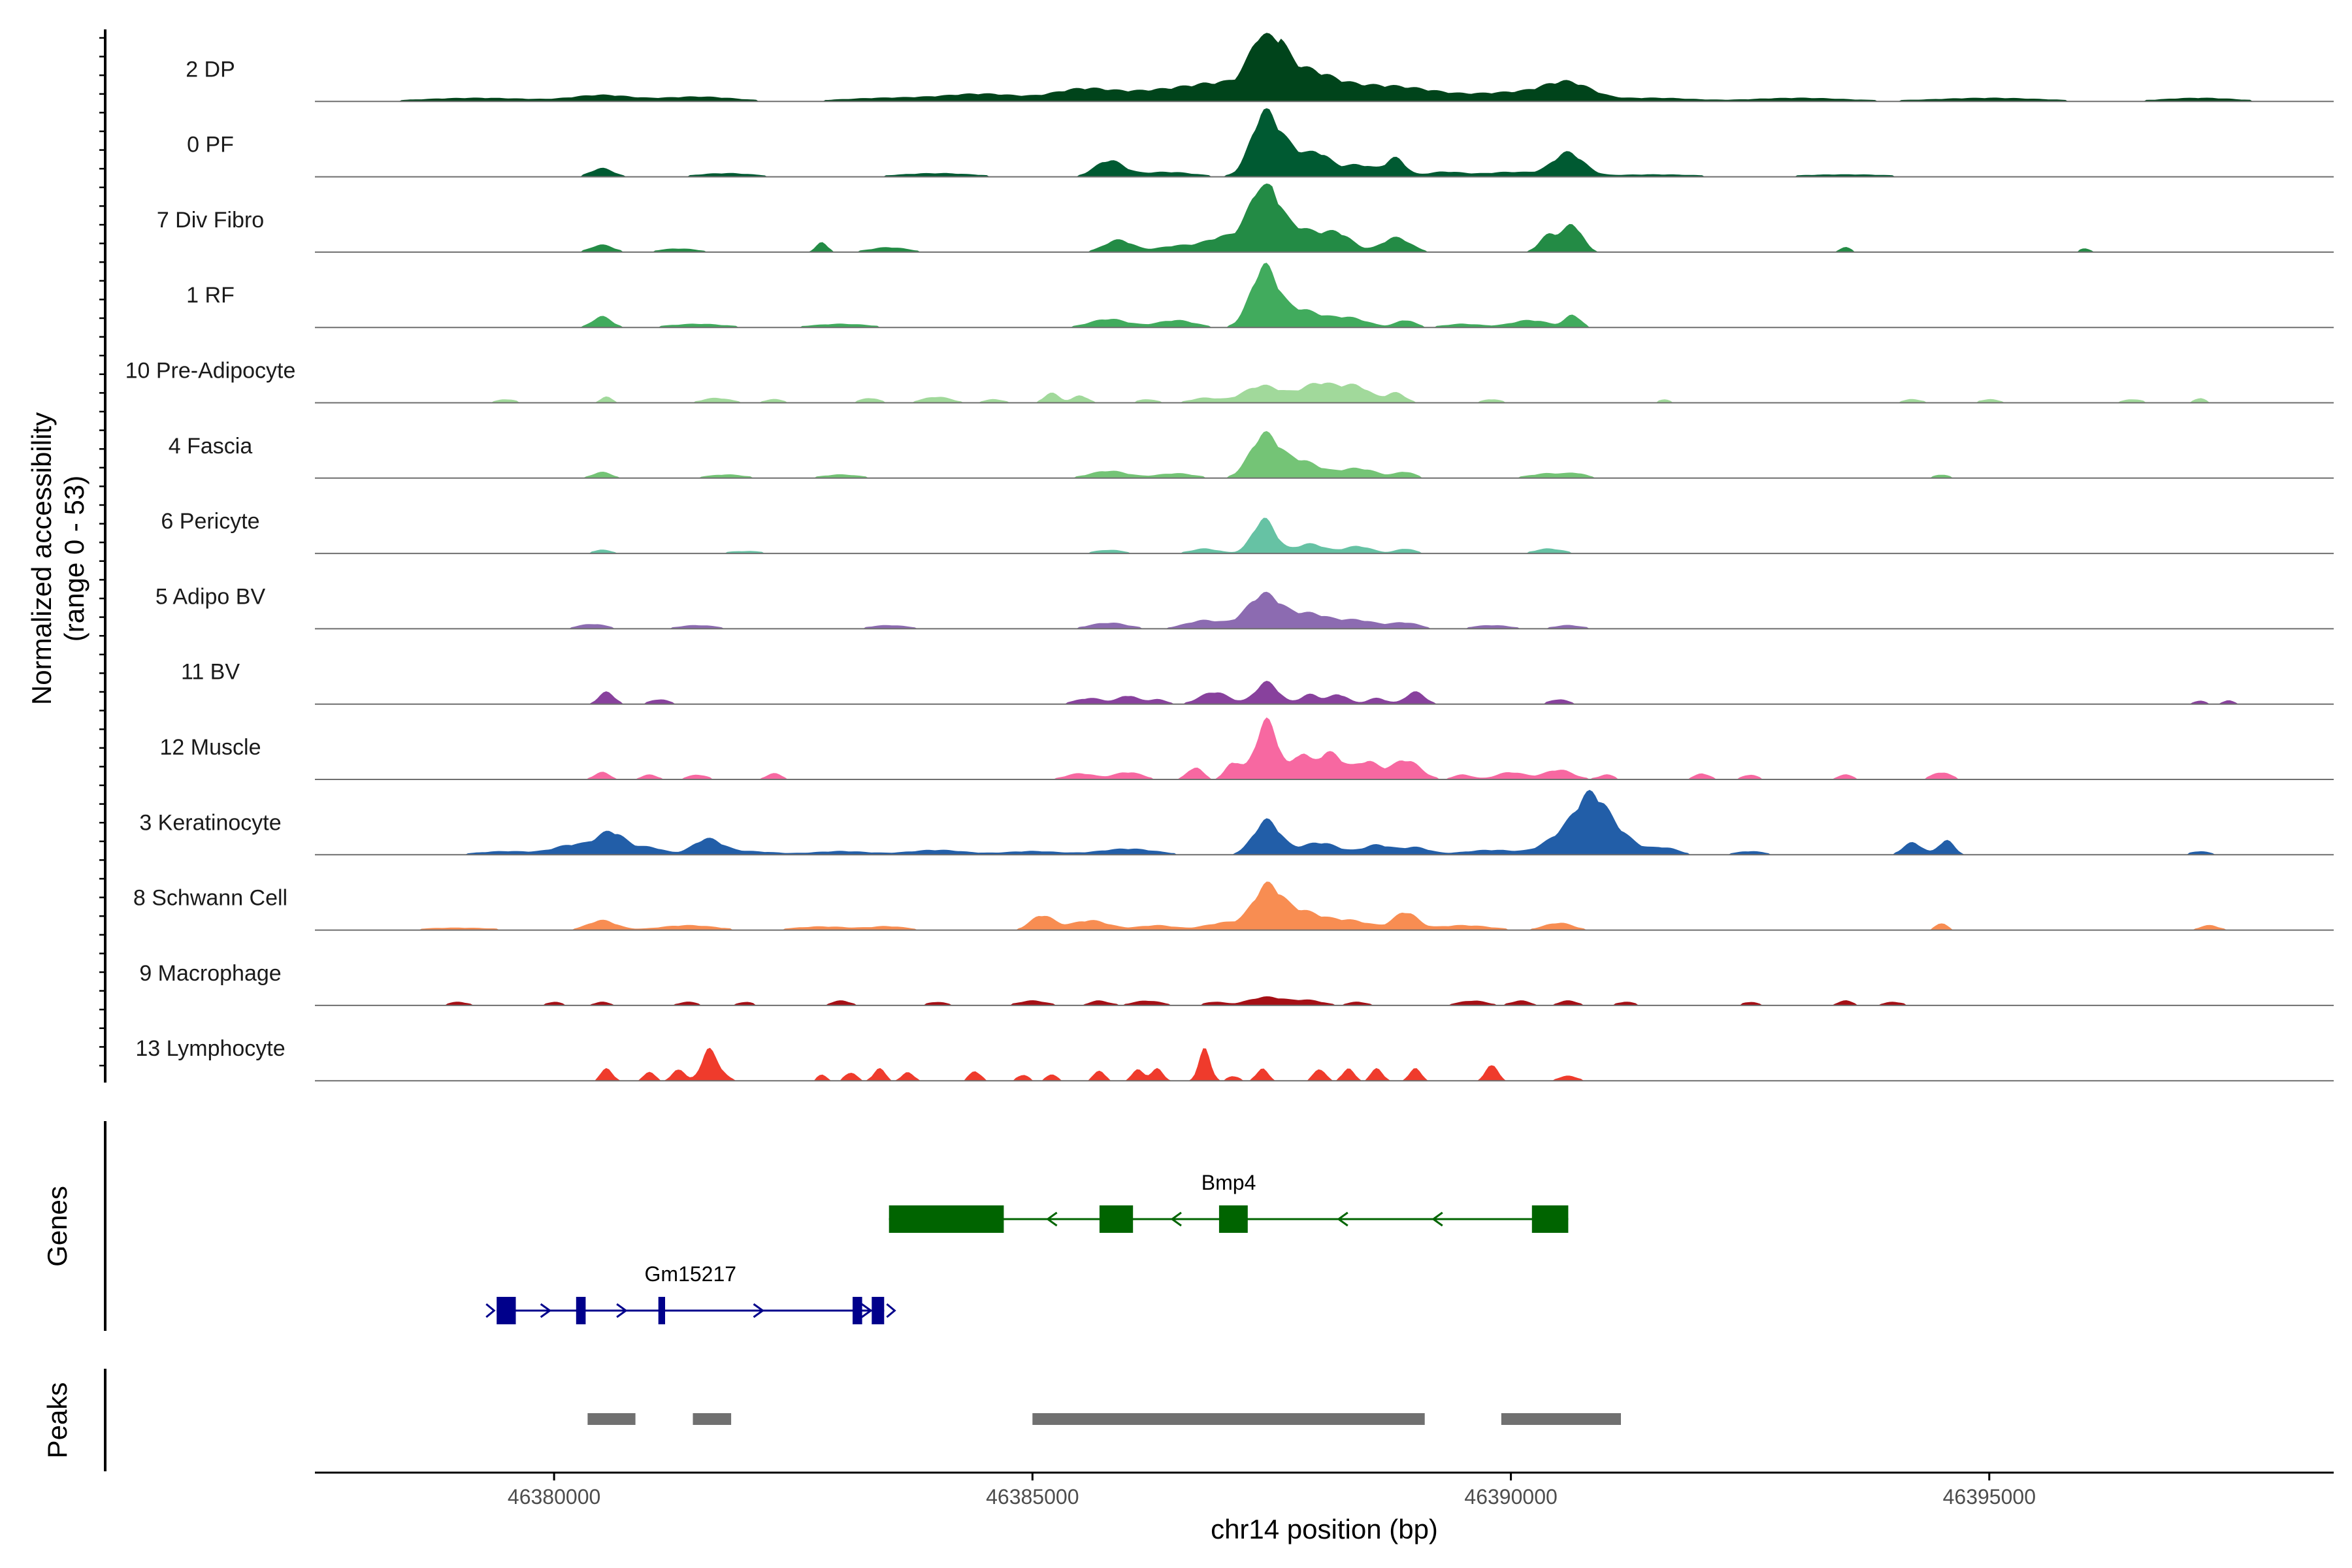  Describe the element at coordinates (1510, 1497) in the screenshot. I see `x-tick-label: 46390000` at that location.